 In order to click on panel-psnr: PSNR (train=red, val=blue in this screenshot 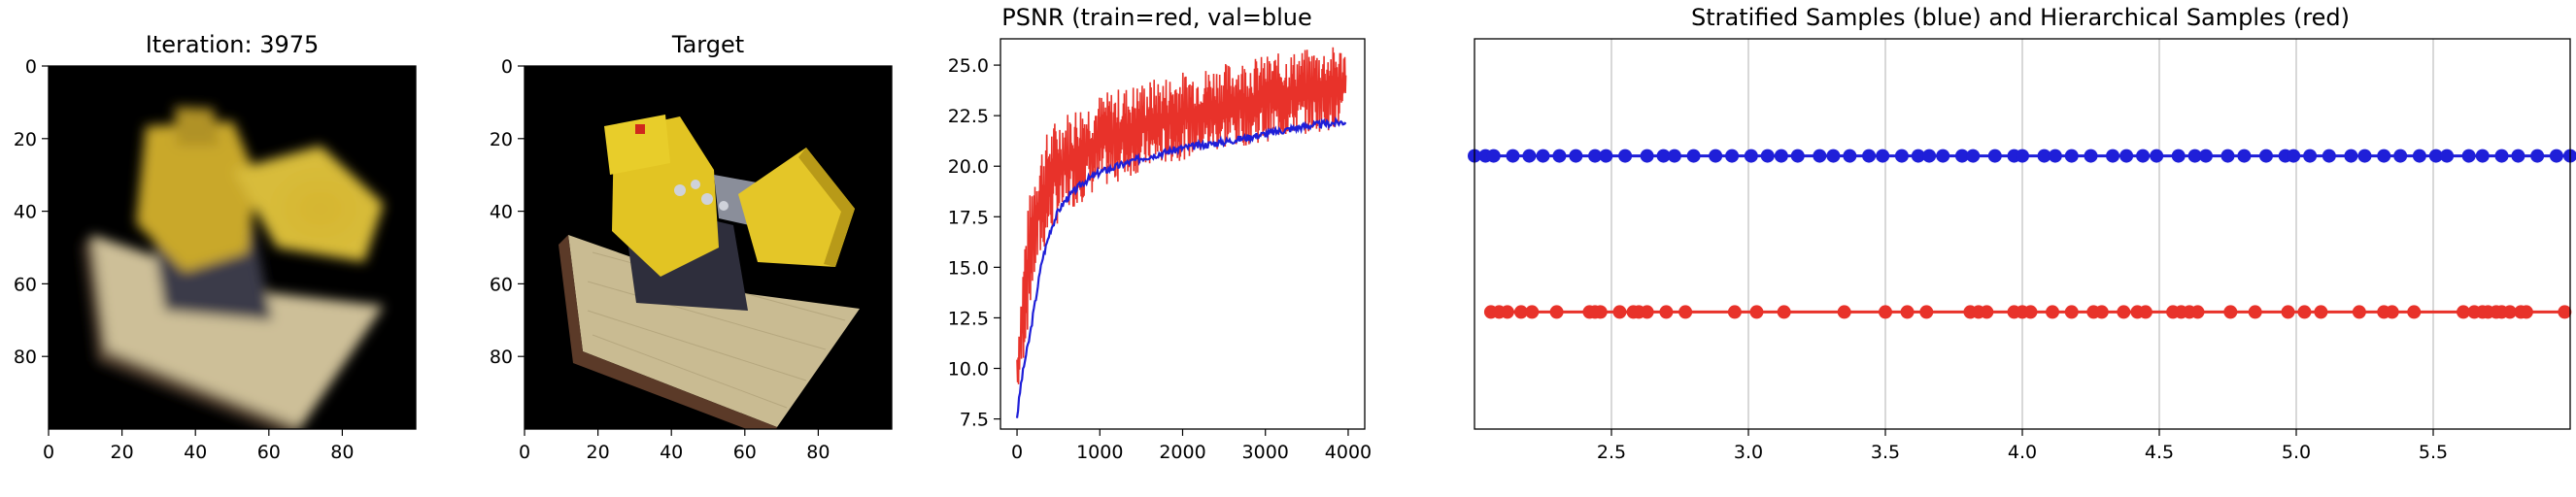, I will do `click(1183, 217)`.